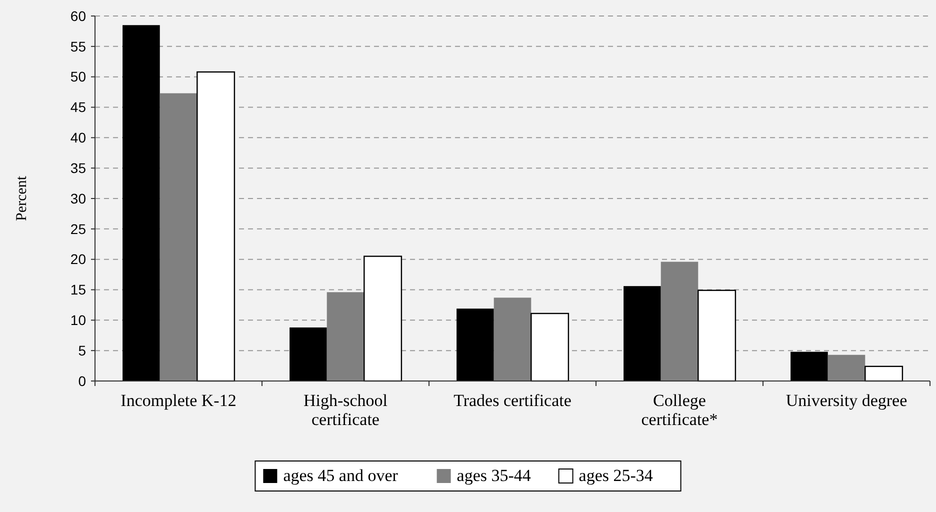 This screenshot has width=936, height=512. What do you see at coordinates (847, 400) in the screenshot?
I see `x-tick-label: University degree` at bounding box center [847, 400].